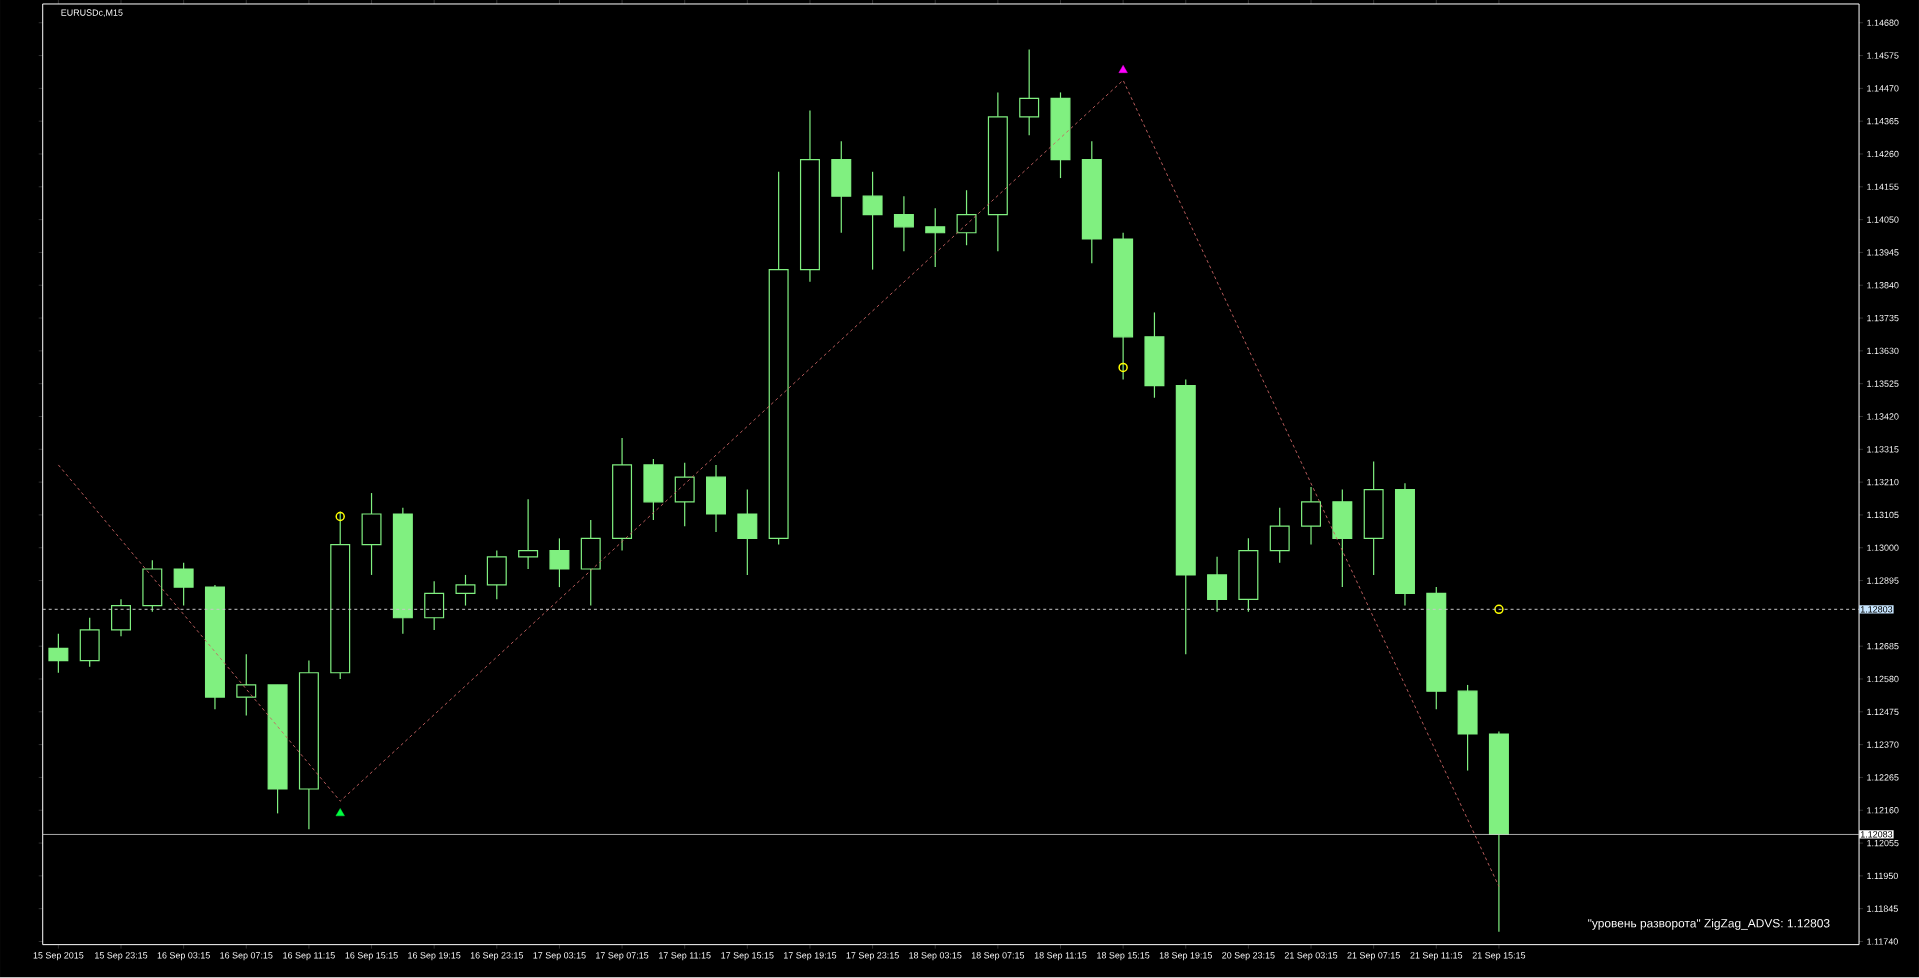 The width and height of the screenshot is (1919, 978). What do you see at coordinates (1883, 154) in the screenshot?
I see `y-tick-label: 1.14260` at bounding box center [1883, 154].